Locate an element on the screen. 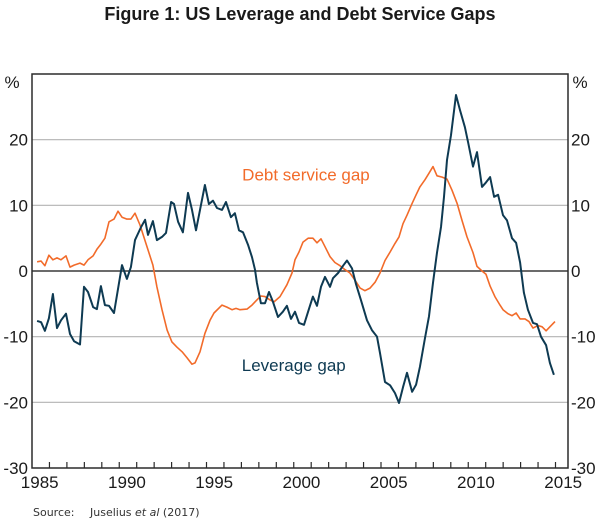 The width and height of the screenshot is (600, 521). source-year: (2017) is located at coordinates (179, 512).